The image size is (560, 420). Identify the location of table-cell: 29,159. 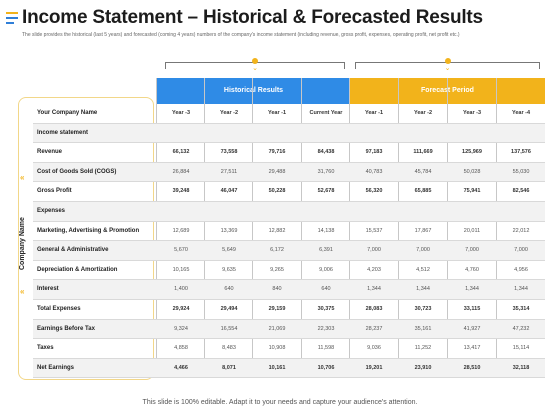
(277, 309).